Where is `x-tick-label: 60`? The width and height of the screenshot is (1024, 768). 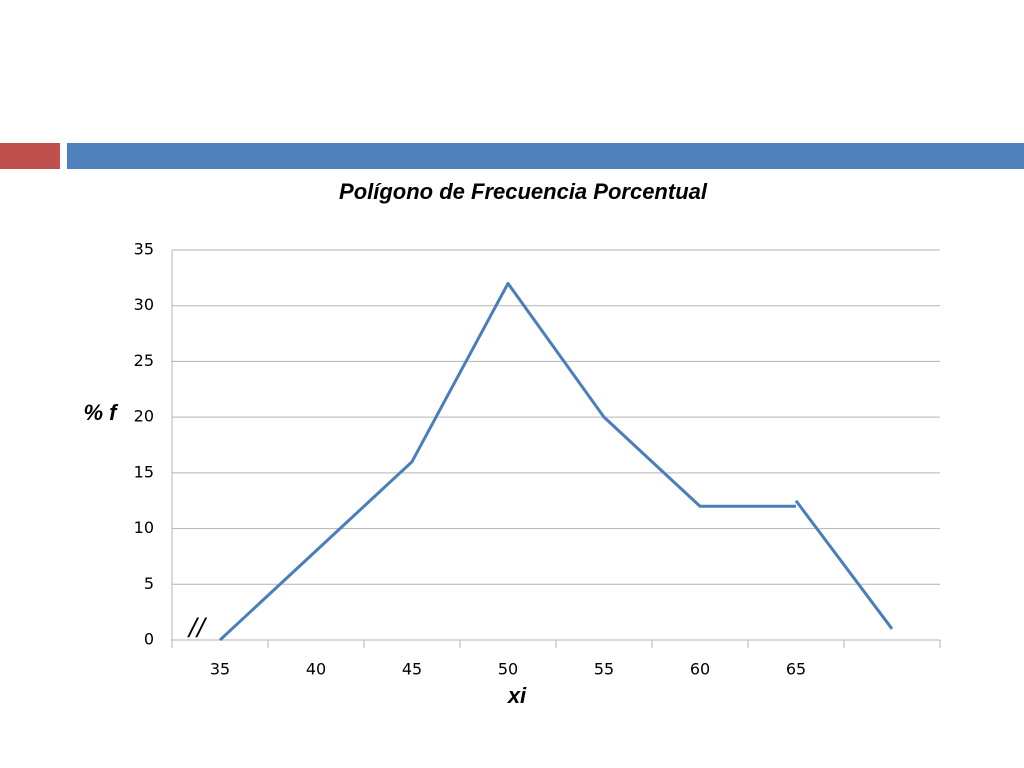 x-tick-label: 60 is located at coordinates (700, 669).